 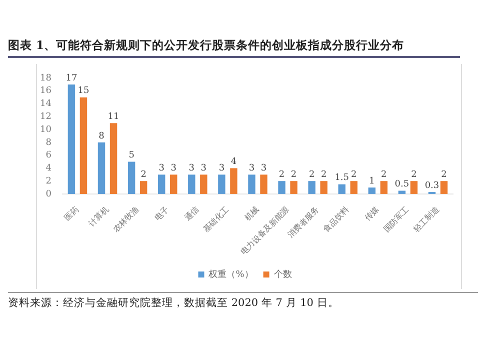 I want to click on x-tick-label: 轻工制造, so click(x=426, y=219).